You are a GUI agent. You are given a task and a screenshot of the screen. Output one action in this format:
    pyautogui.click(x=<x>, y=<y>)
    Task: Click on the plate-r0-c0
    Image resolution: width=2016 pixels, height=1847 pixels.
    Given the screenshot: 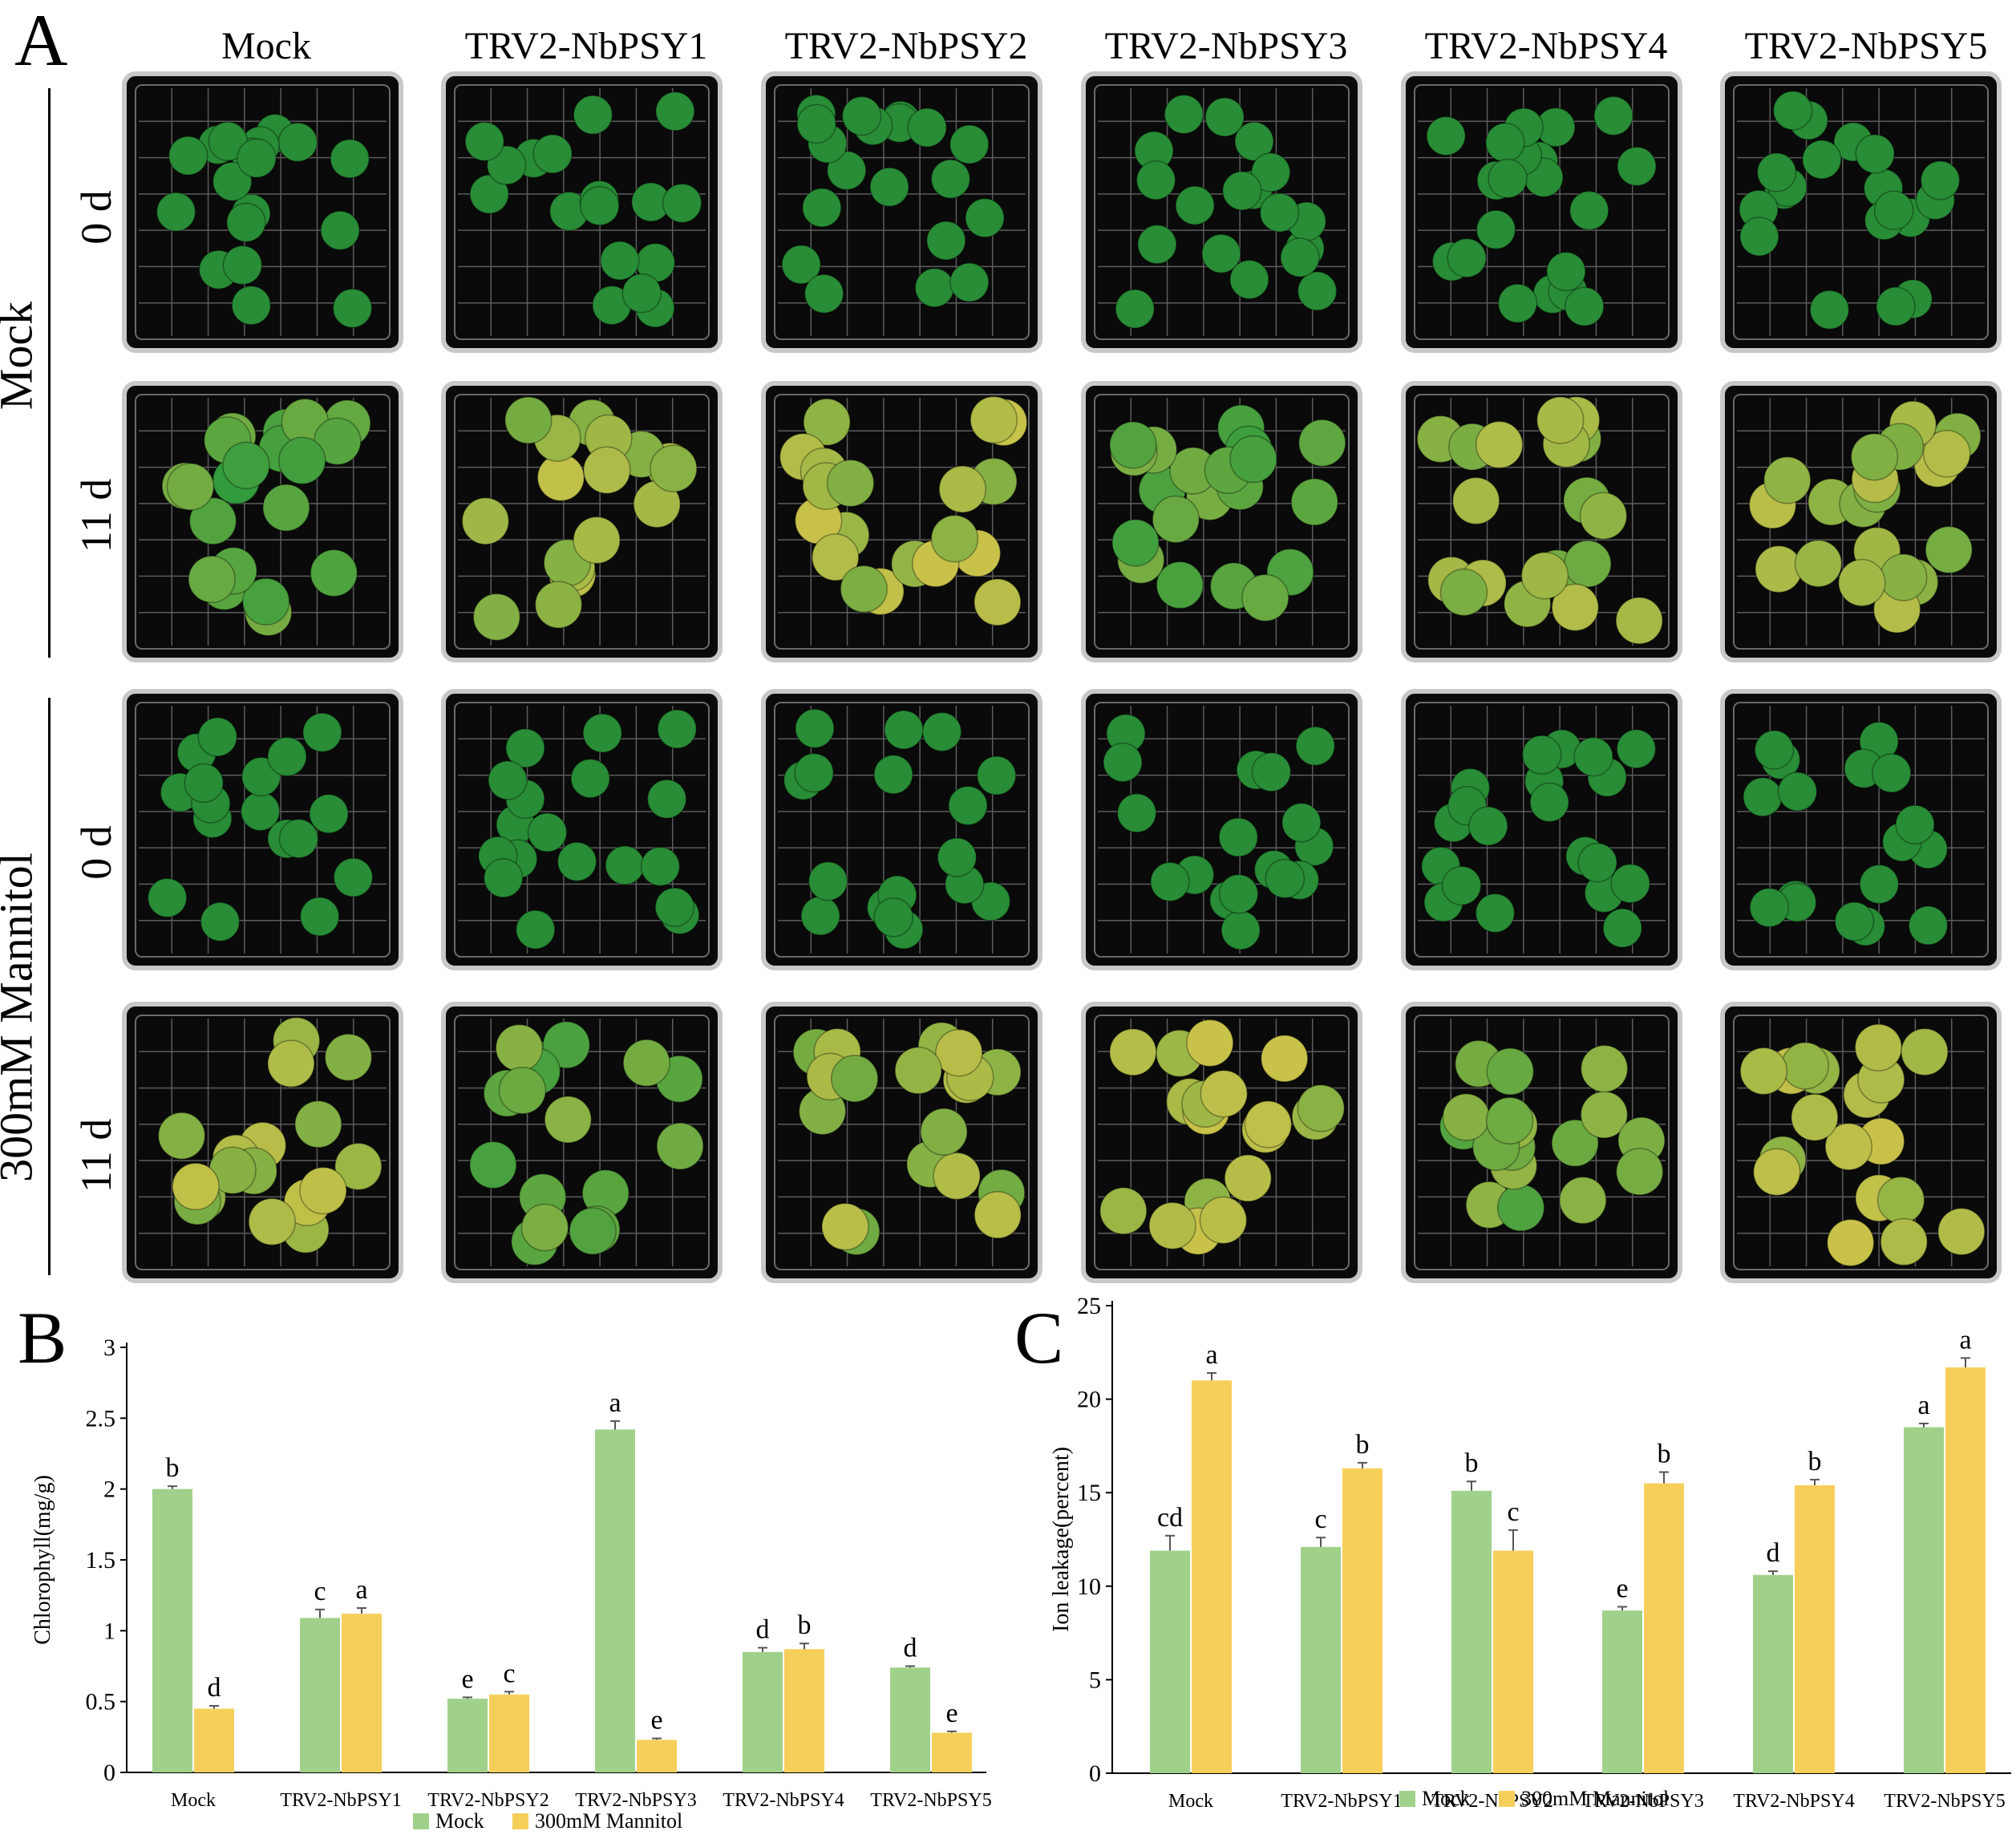 What is the action you would take?
    pyautogui.click(x=262, y=212)
    